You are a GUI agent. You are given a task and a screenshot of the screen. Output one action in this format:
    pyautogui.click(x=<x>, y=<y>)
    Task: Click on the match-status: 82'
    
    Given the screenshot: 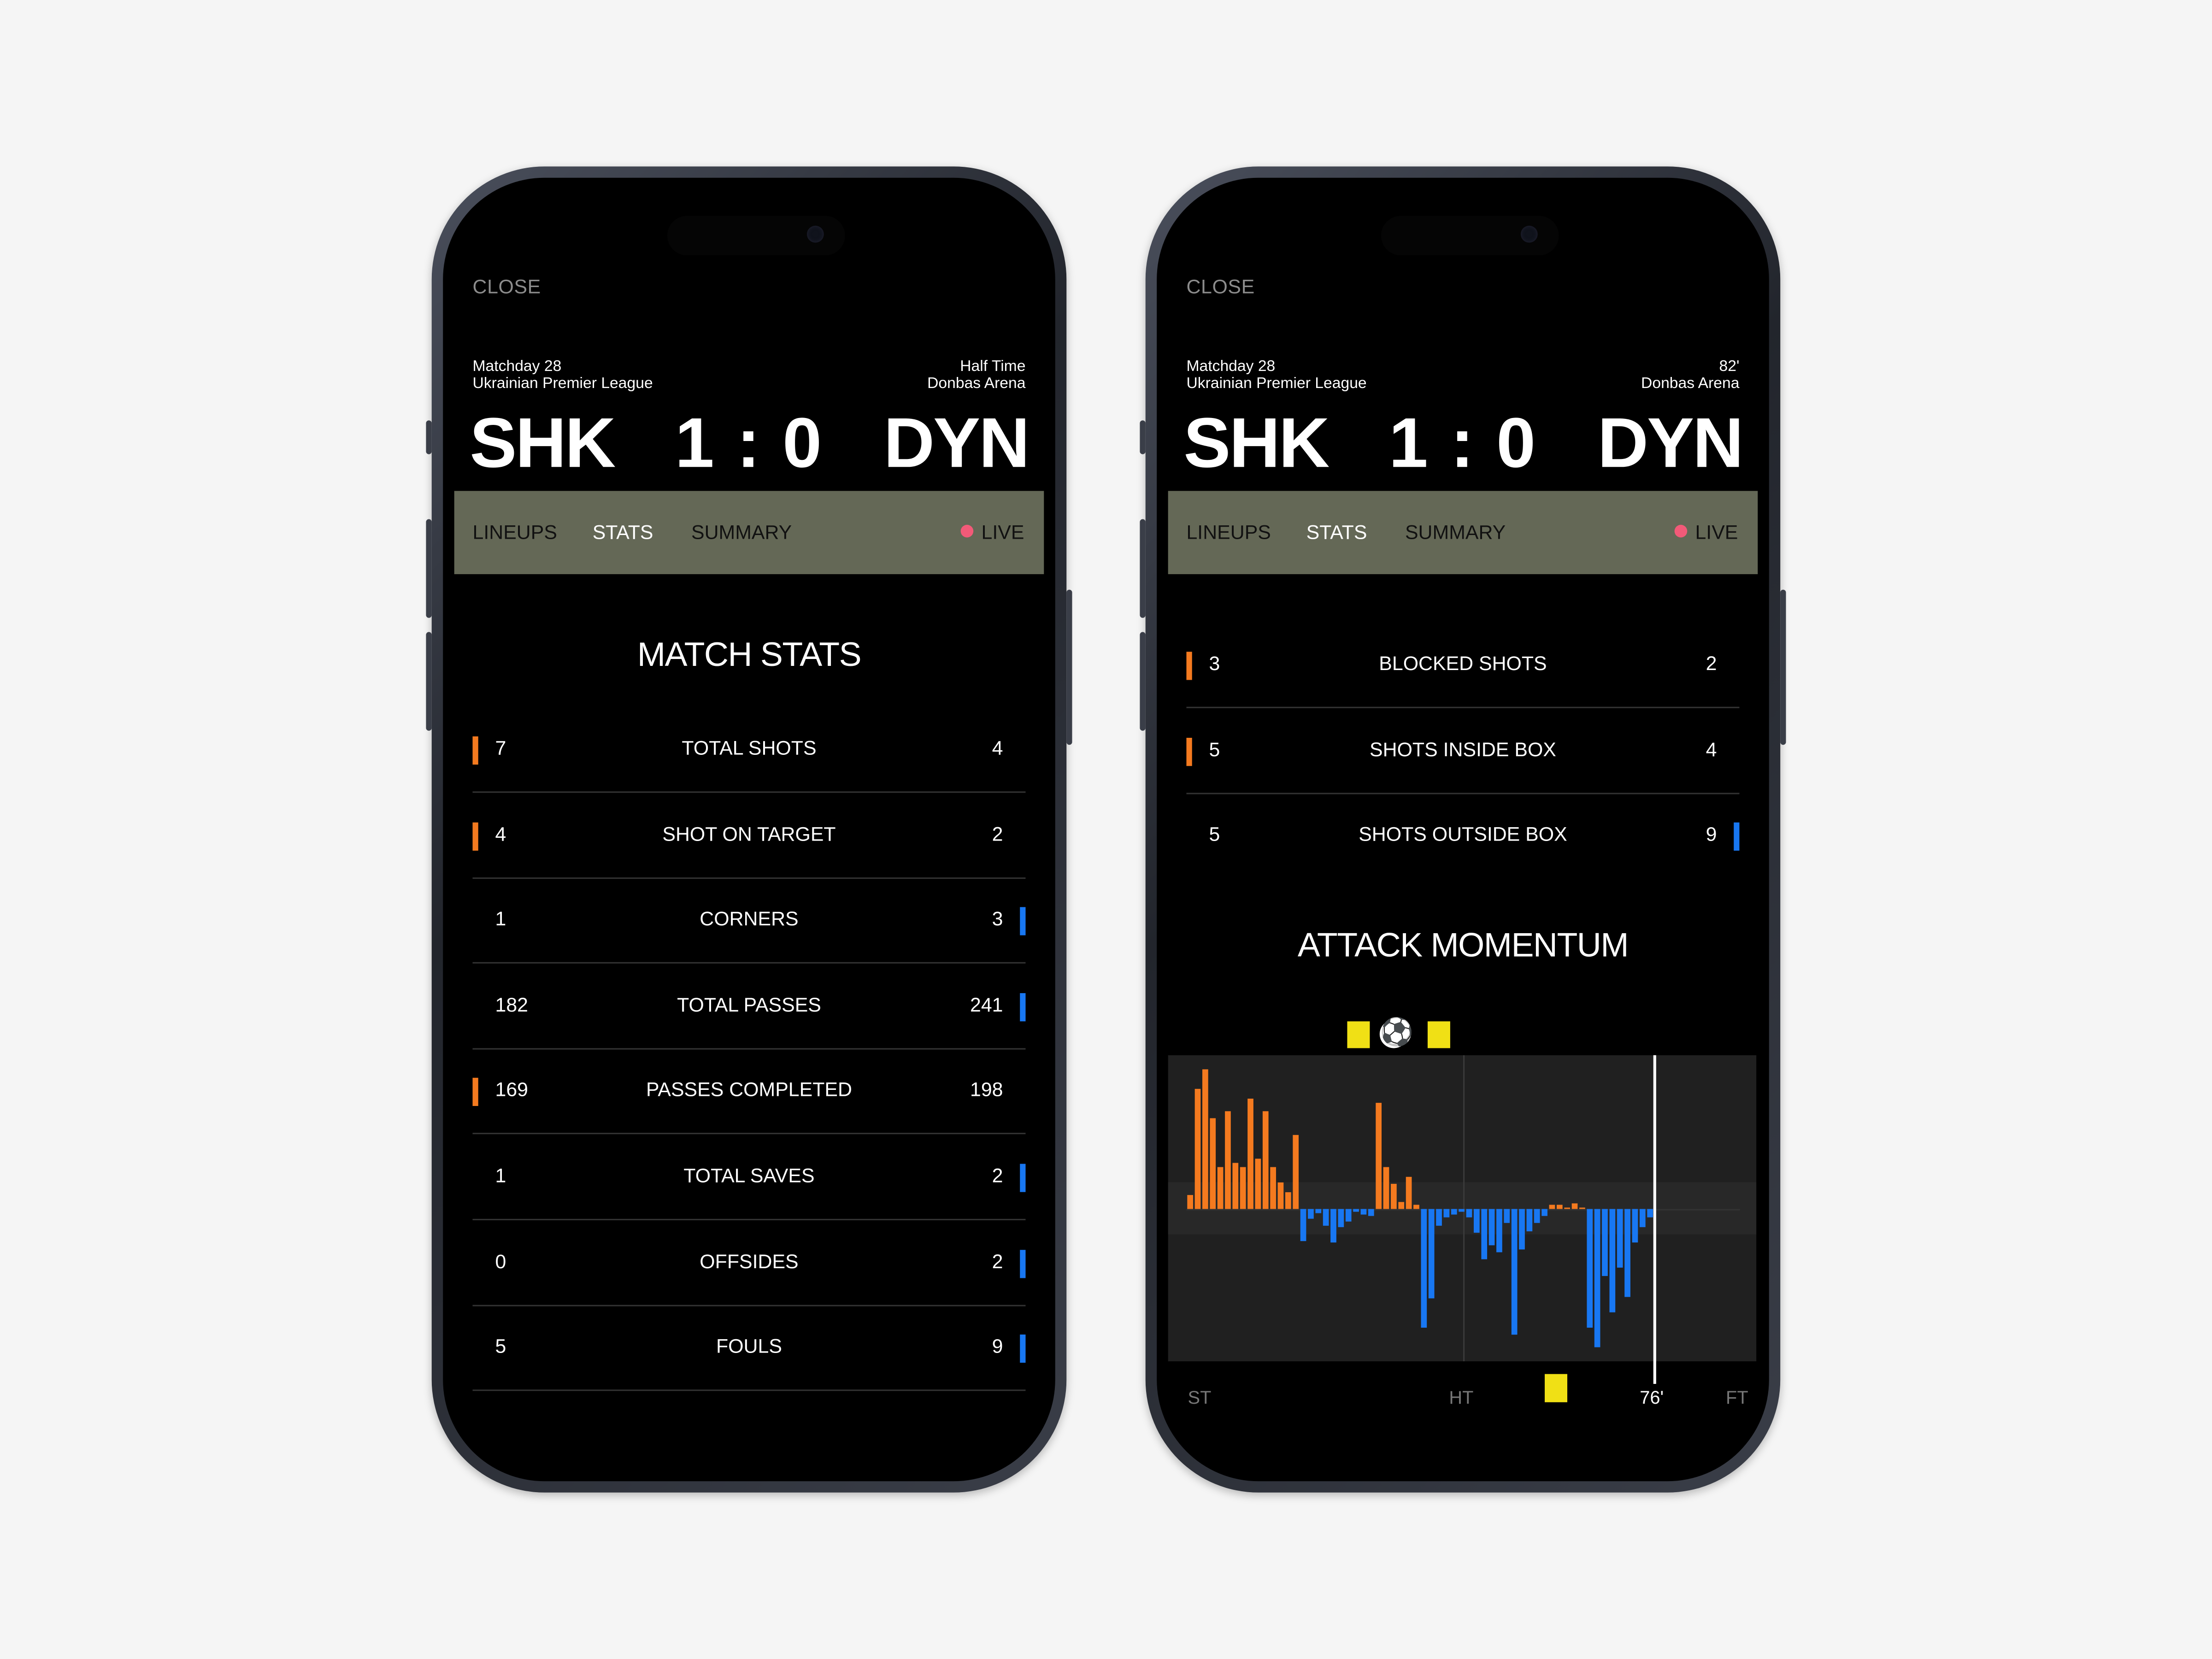 What is the action you would take?
    pyautogui.click(x=1729, y=367)
    